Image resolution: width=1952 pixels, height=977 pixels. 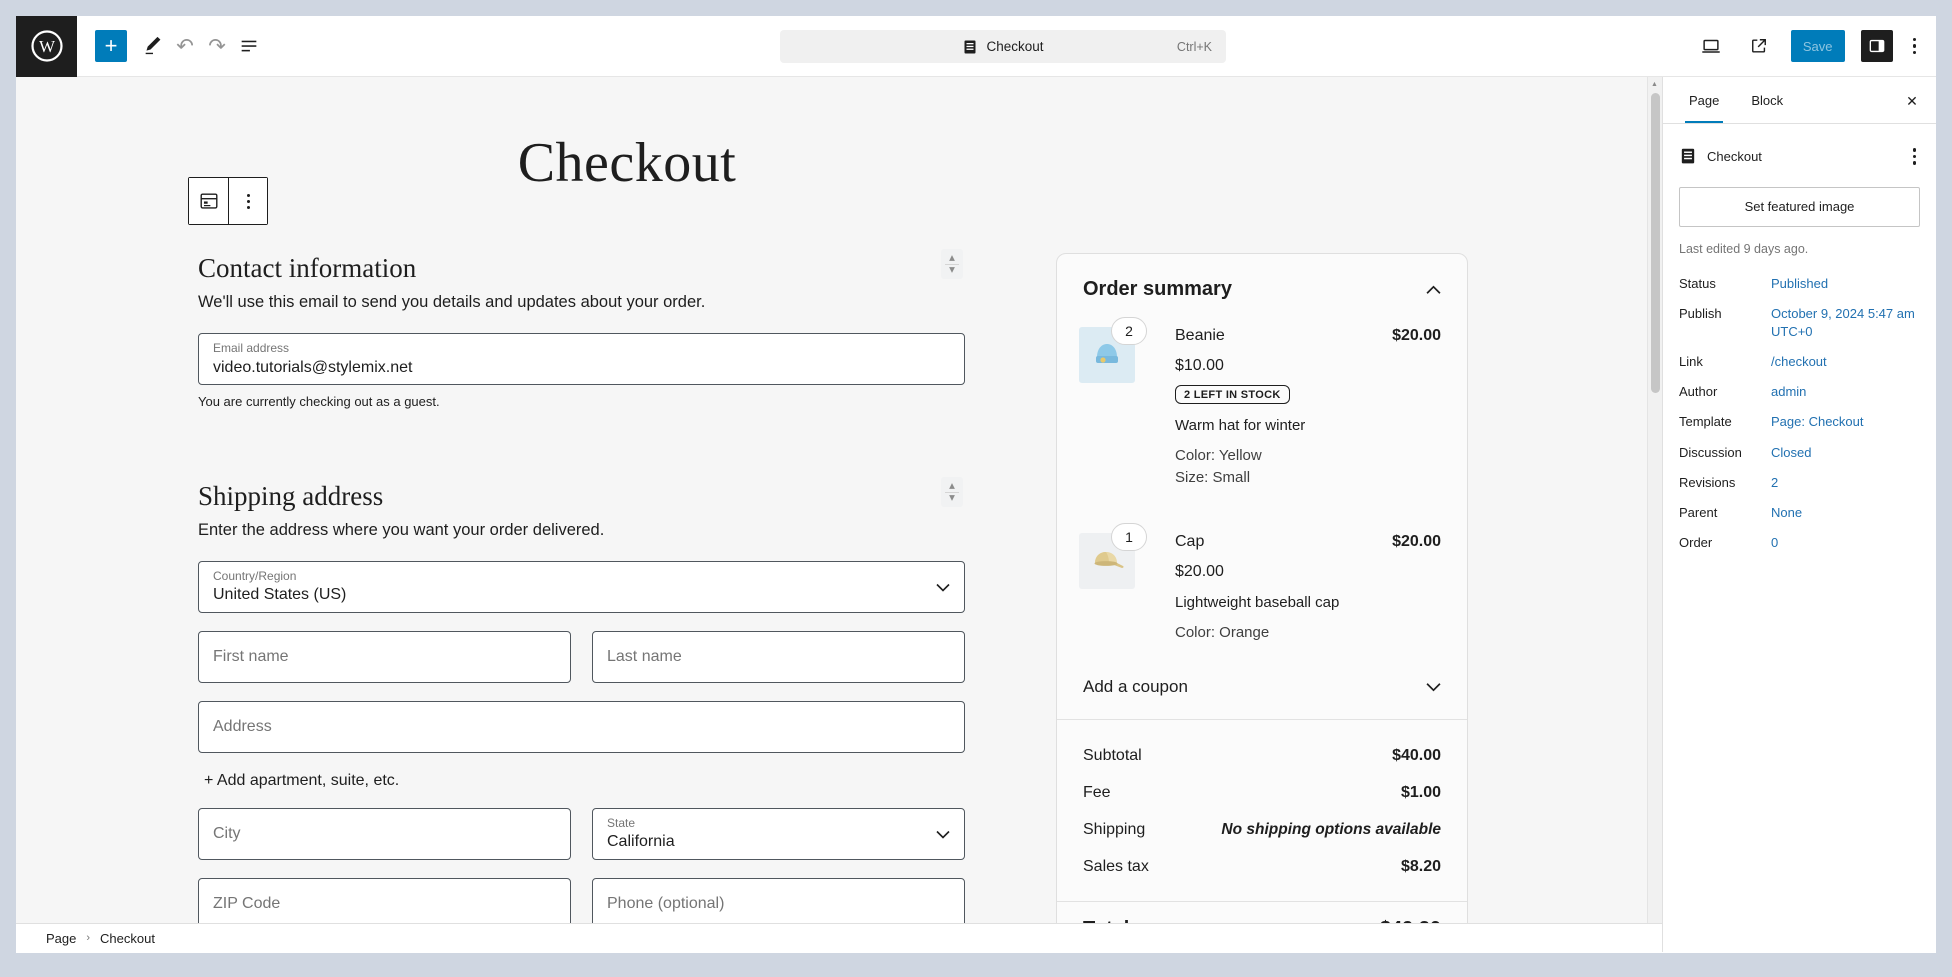 I want to click on order-summary-card: Order summary, so click(x=1262, y=588).